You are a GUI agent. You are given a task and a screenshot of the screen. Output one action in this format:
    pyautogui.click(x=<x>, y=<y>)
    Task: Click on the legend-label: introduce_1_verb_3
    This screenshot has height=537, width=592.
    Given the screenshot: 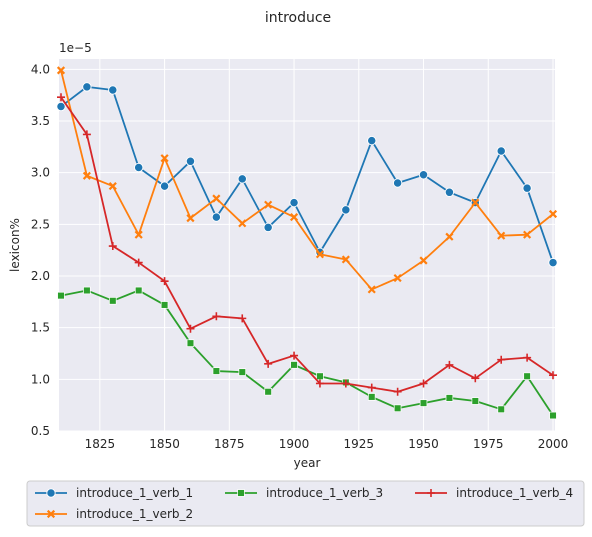 What is the action you would take?
    pyautogui.click(x=324, y=493)
    